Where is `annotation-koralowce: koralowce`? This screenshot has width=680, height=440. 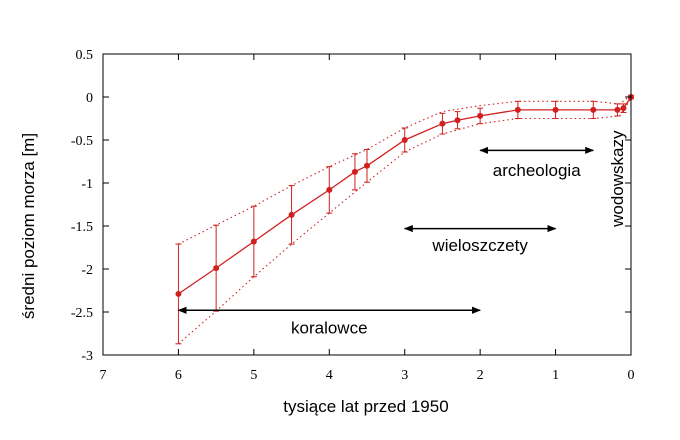 annotation-koralowce: koralowce is located at coordinates (329, 327).